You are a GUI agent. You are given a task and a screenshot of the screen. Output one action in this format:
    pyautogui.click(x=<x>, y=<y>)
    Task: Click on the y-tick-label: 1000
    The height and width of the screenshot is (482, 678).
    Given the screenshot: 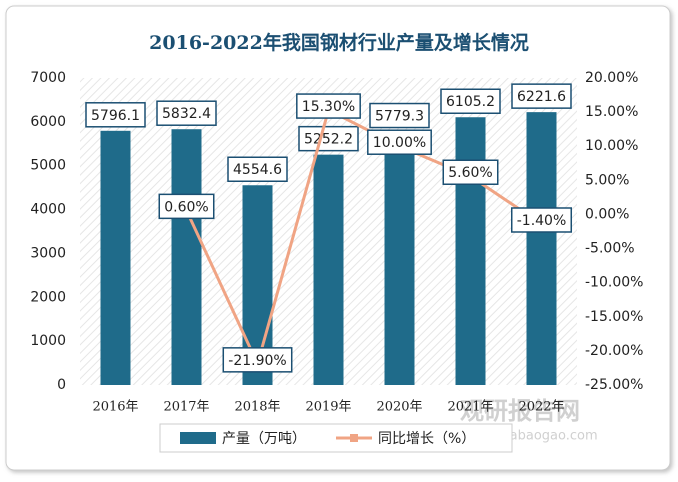 What is the action you would take?
    pyautogui.click(x=48, y=341)
    